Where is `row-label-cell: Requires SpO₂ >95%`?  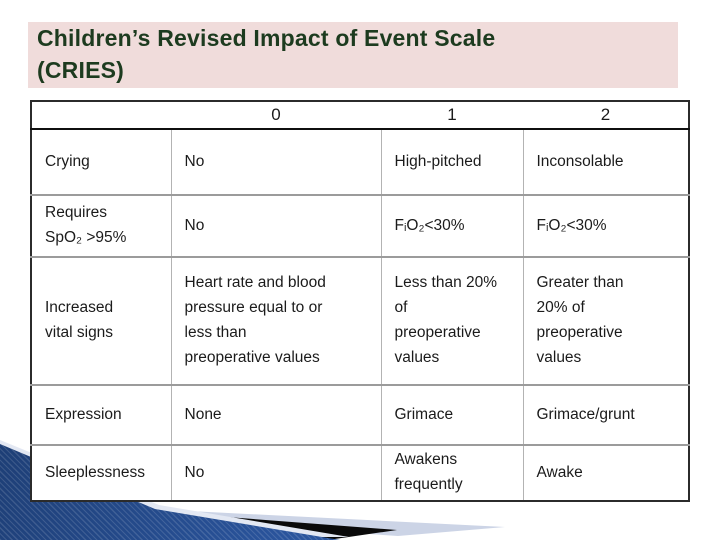 row-label-cell: Requires SpO₂ >95% is located at coordinates (101, 225).